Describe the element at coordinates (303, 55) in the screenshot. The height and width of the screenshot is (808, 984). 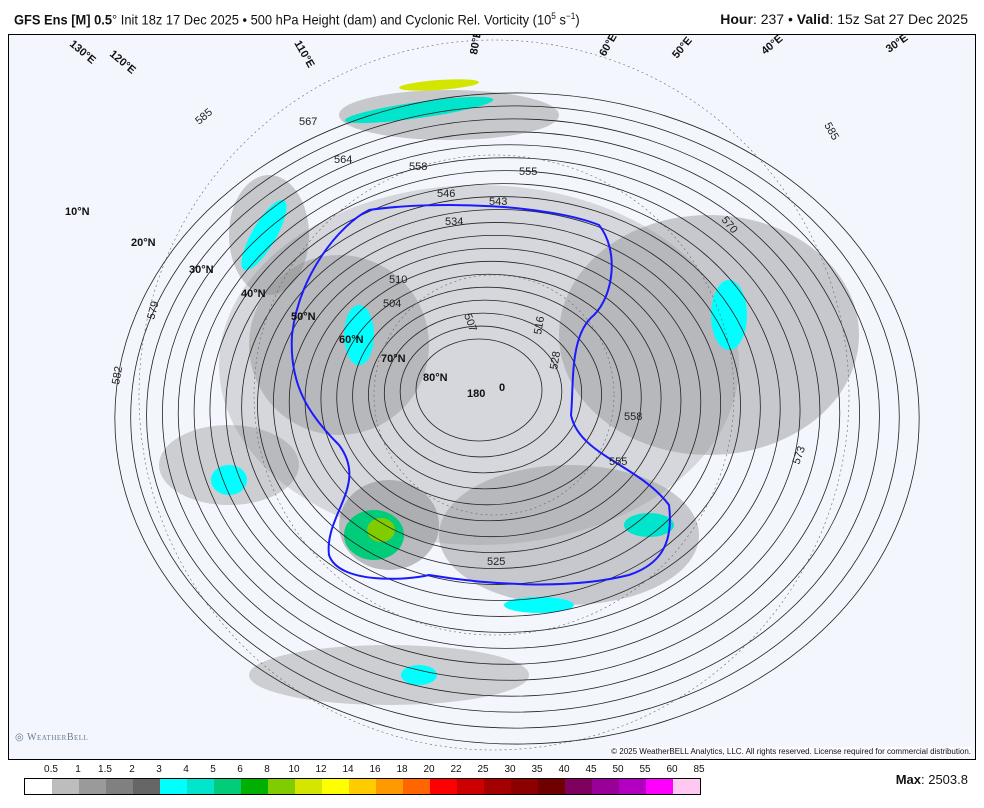
I see `svg-text: 110°E` at that location.